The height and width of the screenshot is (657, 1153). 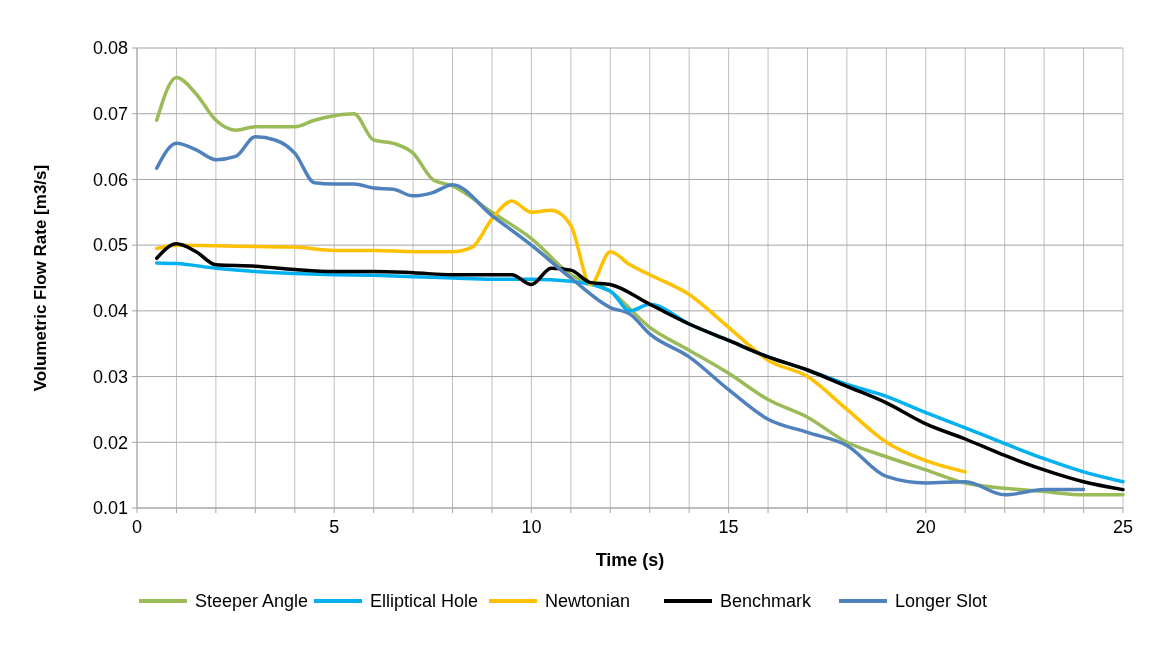 I want to click on x-tick-label: 0, so click(x=137, y=527).